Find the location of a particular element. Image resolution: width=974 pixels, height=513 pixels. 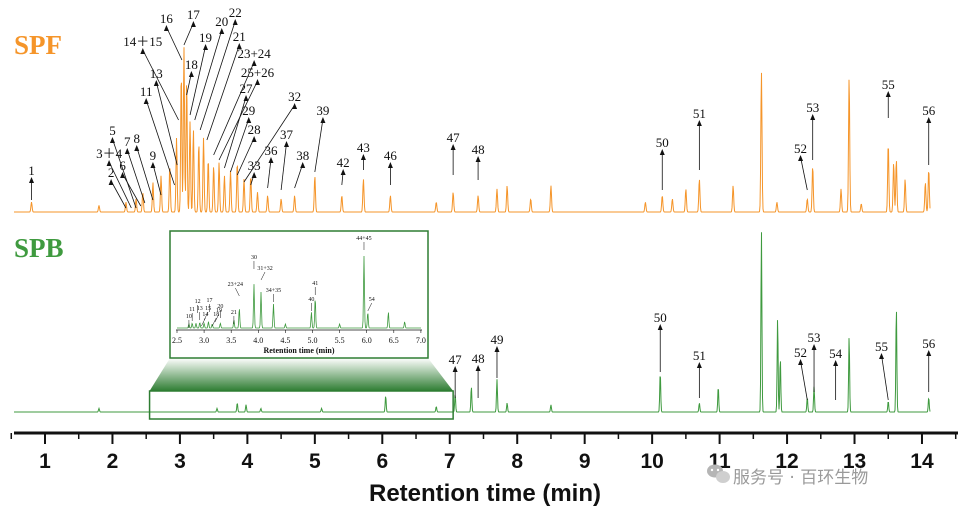

spf-peak-label: 8 is located at coordinates (143, 166).